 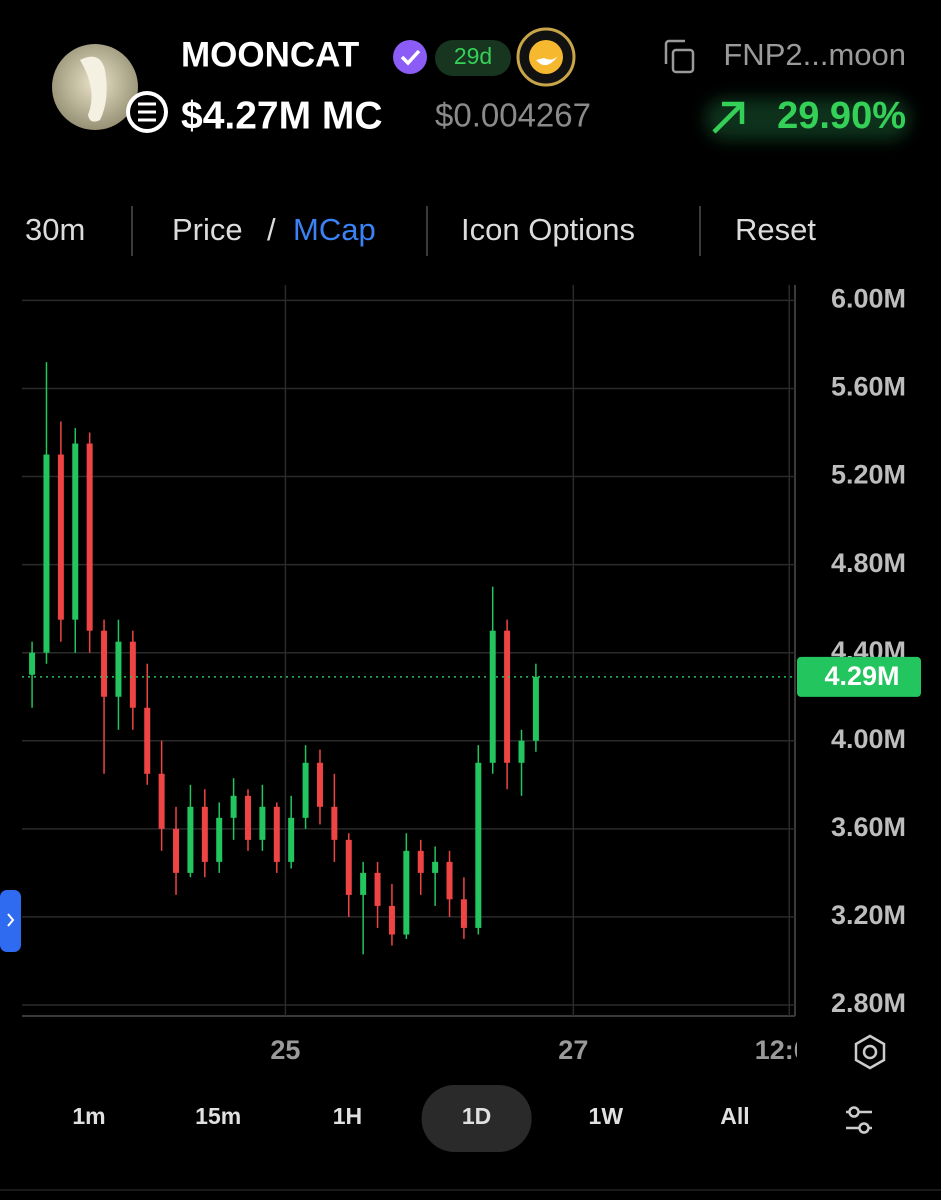 What do you see at coordinates (547, 61) in the screenshot?
I see `platform-moon` at bounding box center [547, 61].